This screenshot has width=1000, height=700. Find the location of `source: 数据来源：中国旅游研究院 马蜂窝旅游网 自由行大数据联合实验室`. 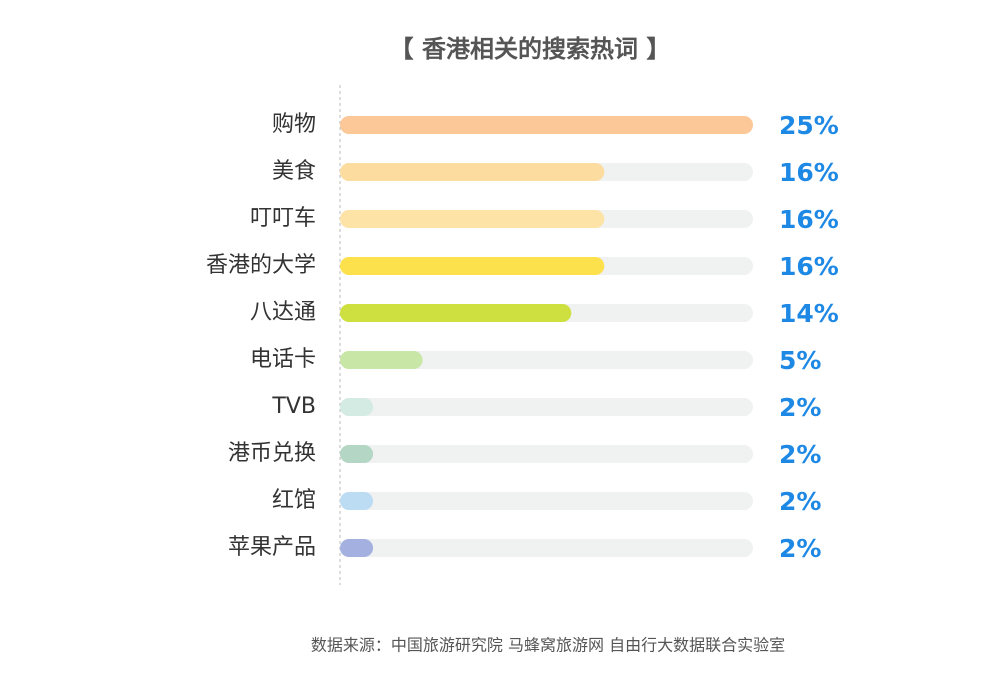

source: 数据来源：中国旅游研究院 马蜂窝旅游网 自由行大数据联合实验室 is located at coordinates (548, 645).